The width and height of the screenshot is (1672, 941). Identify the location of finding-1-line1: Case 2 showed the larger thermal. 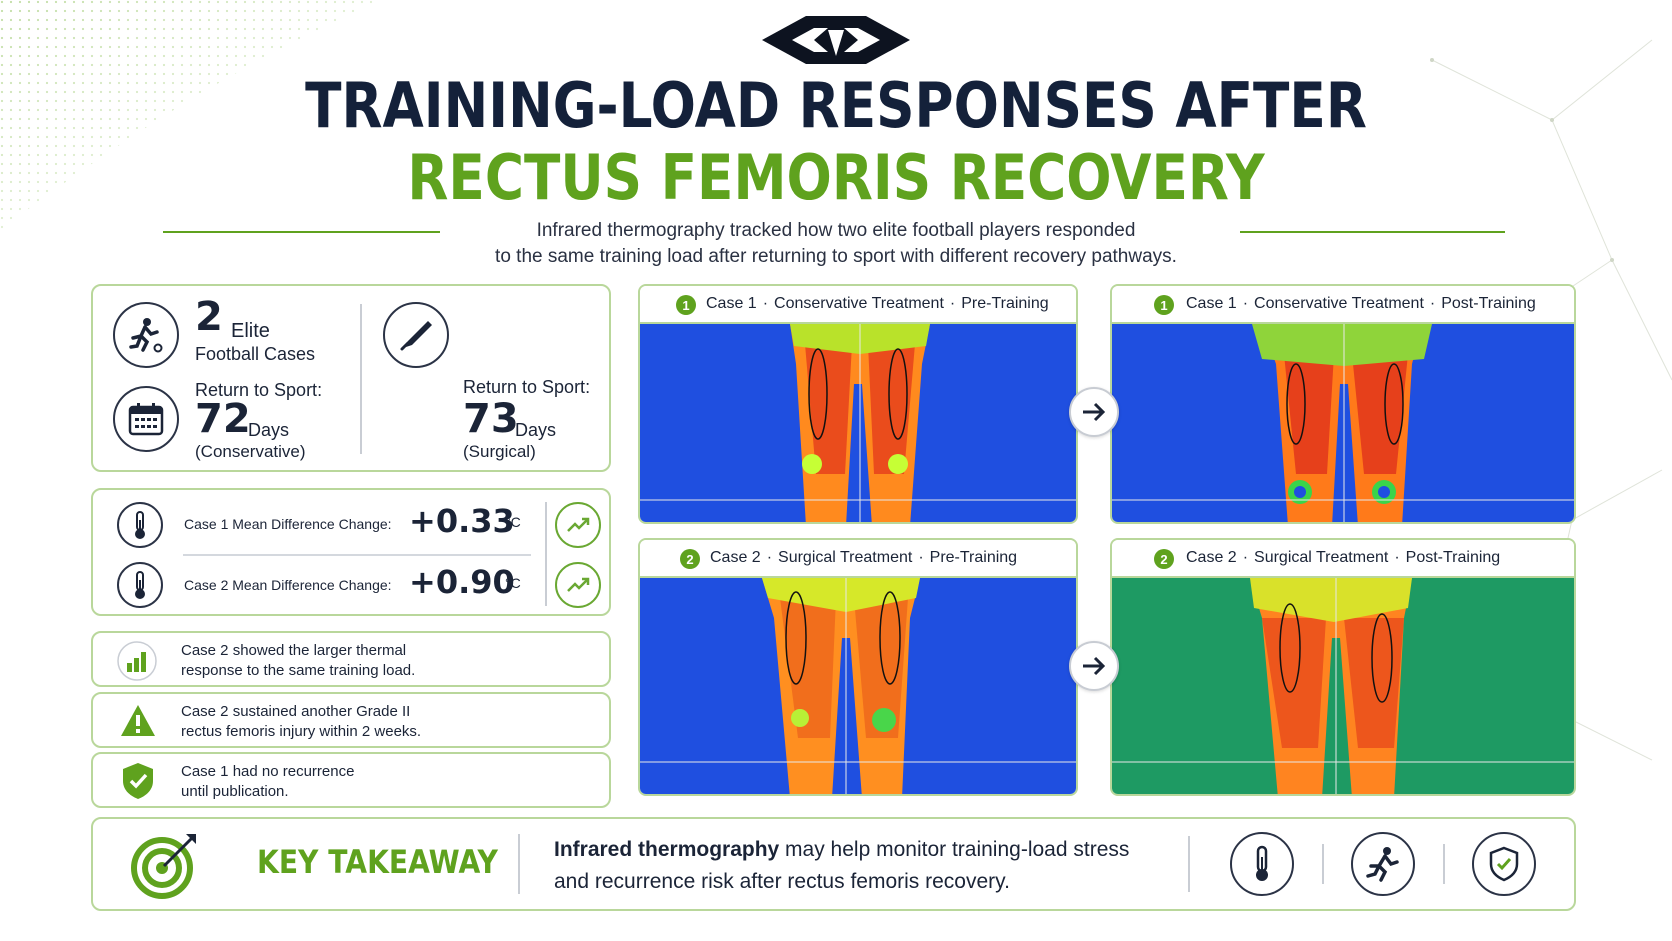
(294, 650).